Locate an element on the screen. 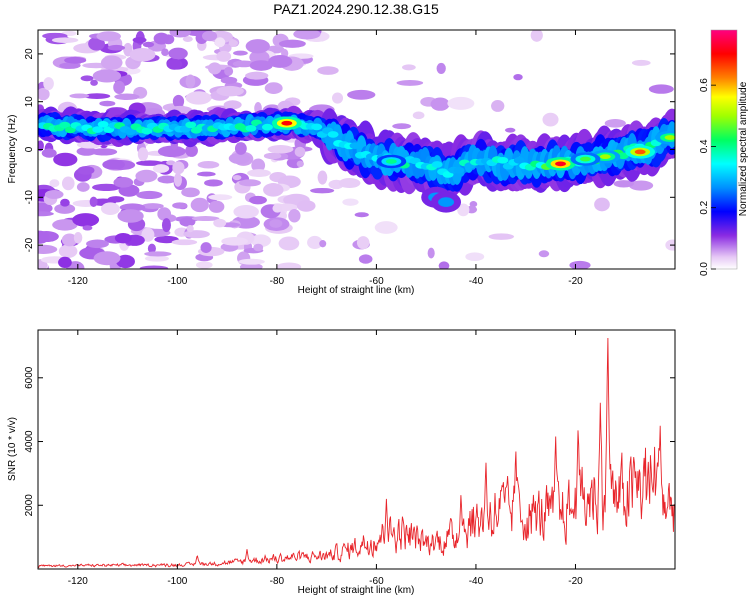 The image size is (750, 600). colorbar-ticks: 0.0 0.2 0.4 0.6 is located at coordinates (707, 177).